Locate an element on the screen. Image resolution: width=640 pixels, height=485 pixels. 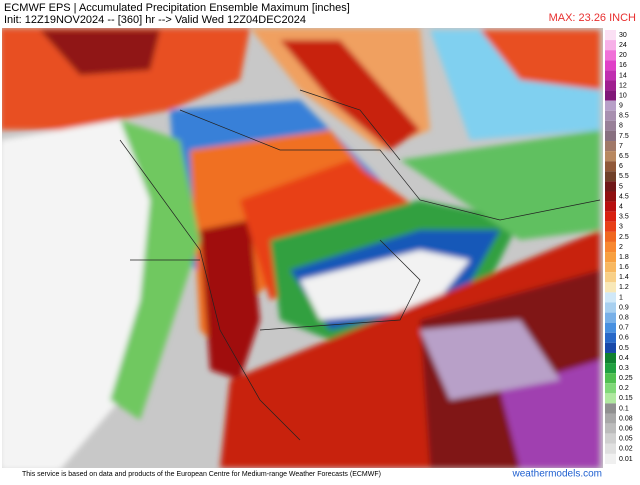
colorbar-label: 0.15 is located at coordinates (626, 398).